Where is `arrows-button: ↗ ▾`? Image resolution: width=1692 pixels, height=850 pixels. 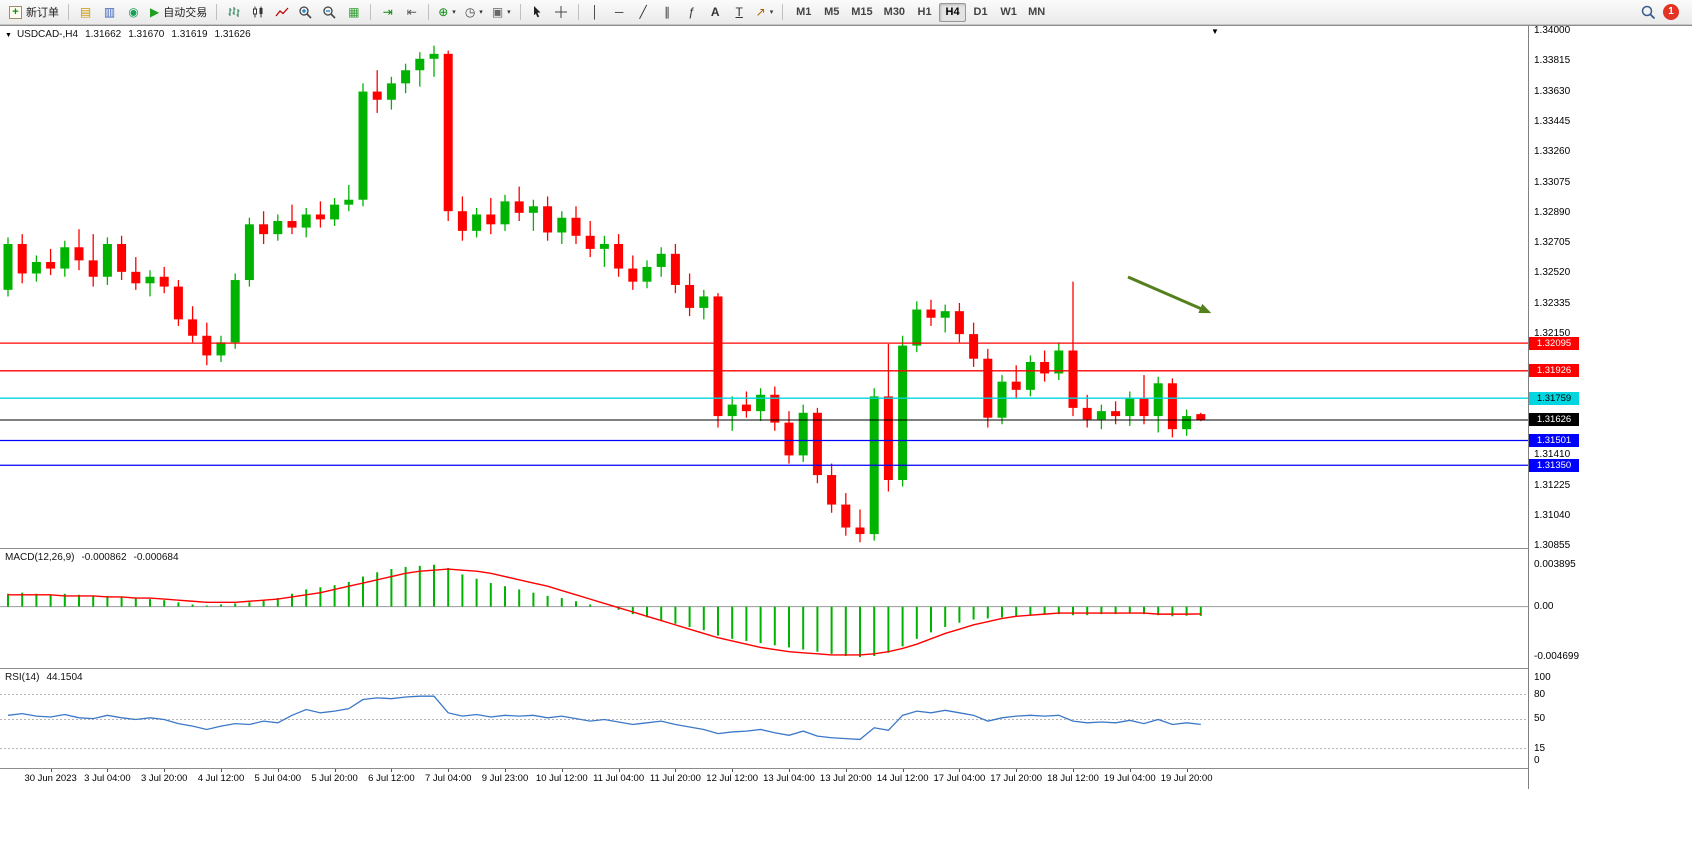 arrows-button: ↗ ▾ is located at coordinates (765, 12).